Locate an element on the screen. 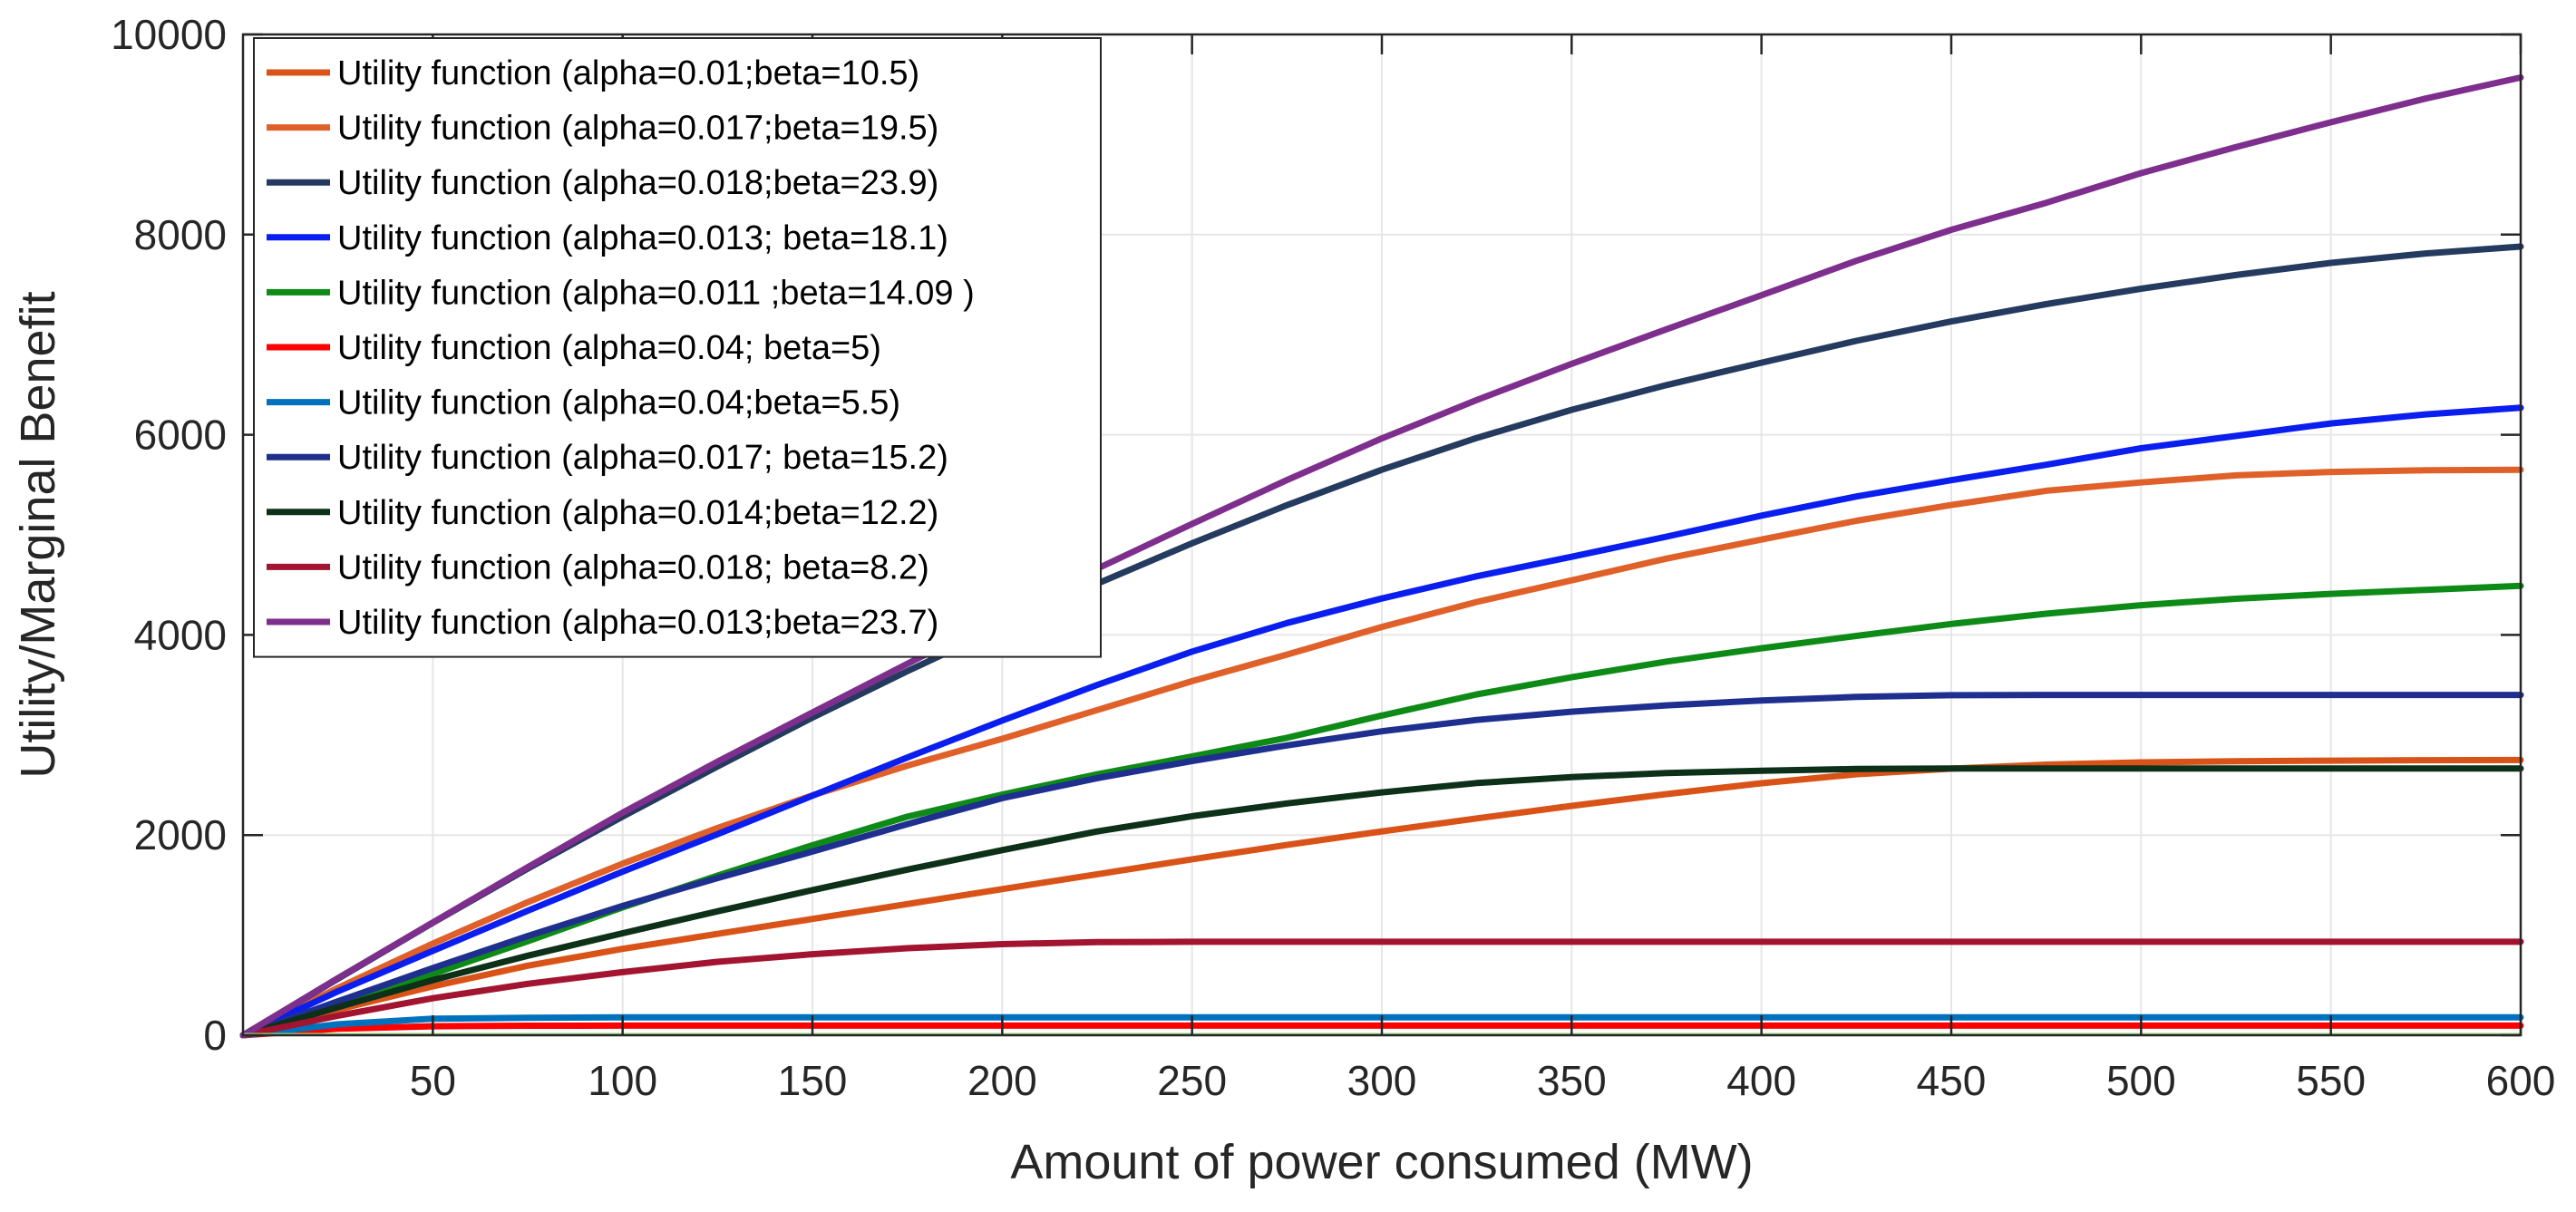 This screenshot has height=1212, width=2576. x-axis-title: Amount of power consumed (MW) is located at coordinates (1381, 1162).